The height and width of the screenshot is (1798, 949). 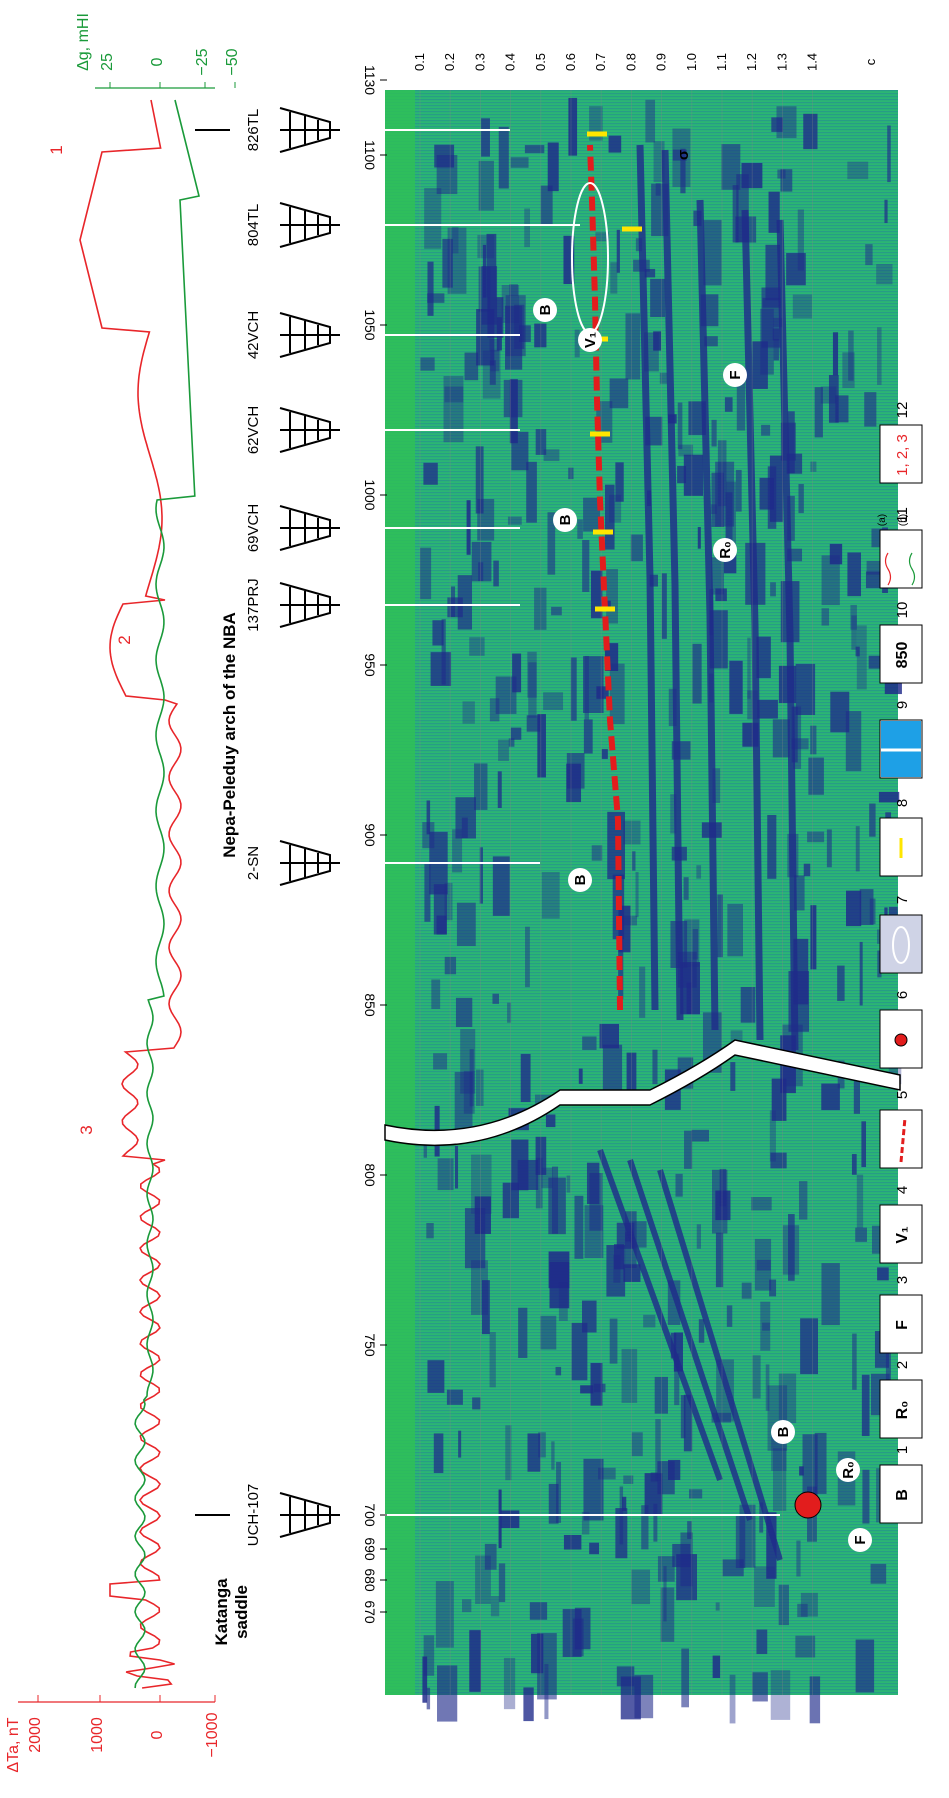 What do you see at coordinates (901, 1315) in the screenshot?
I see `legend-item-3: F3` at bounding box center [901, 1315].